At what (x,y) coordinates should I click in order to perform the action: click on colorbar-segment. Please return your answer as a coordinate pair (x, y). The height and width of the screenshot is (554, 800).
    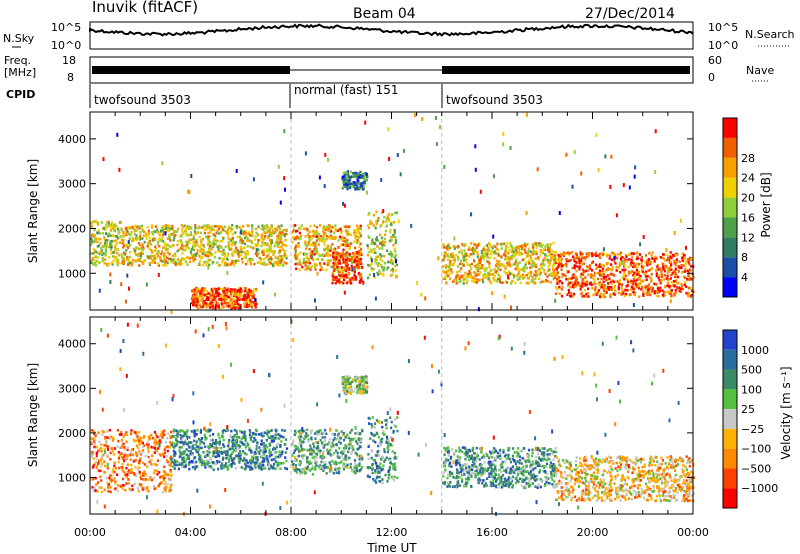
    Looking at the image, I should click on (730, 207).